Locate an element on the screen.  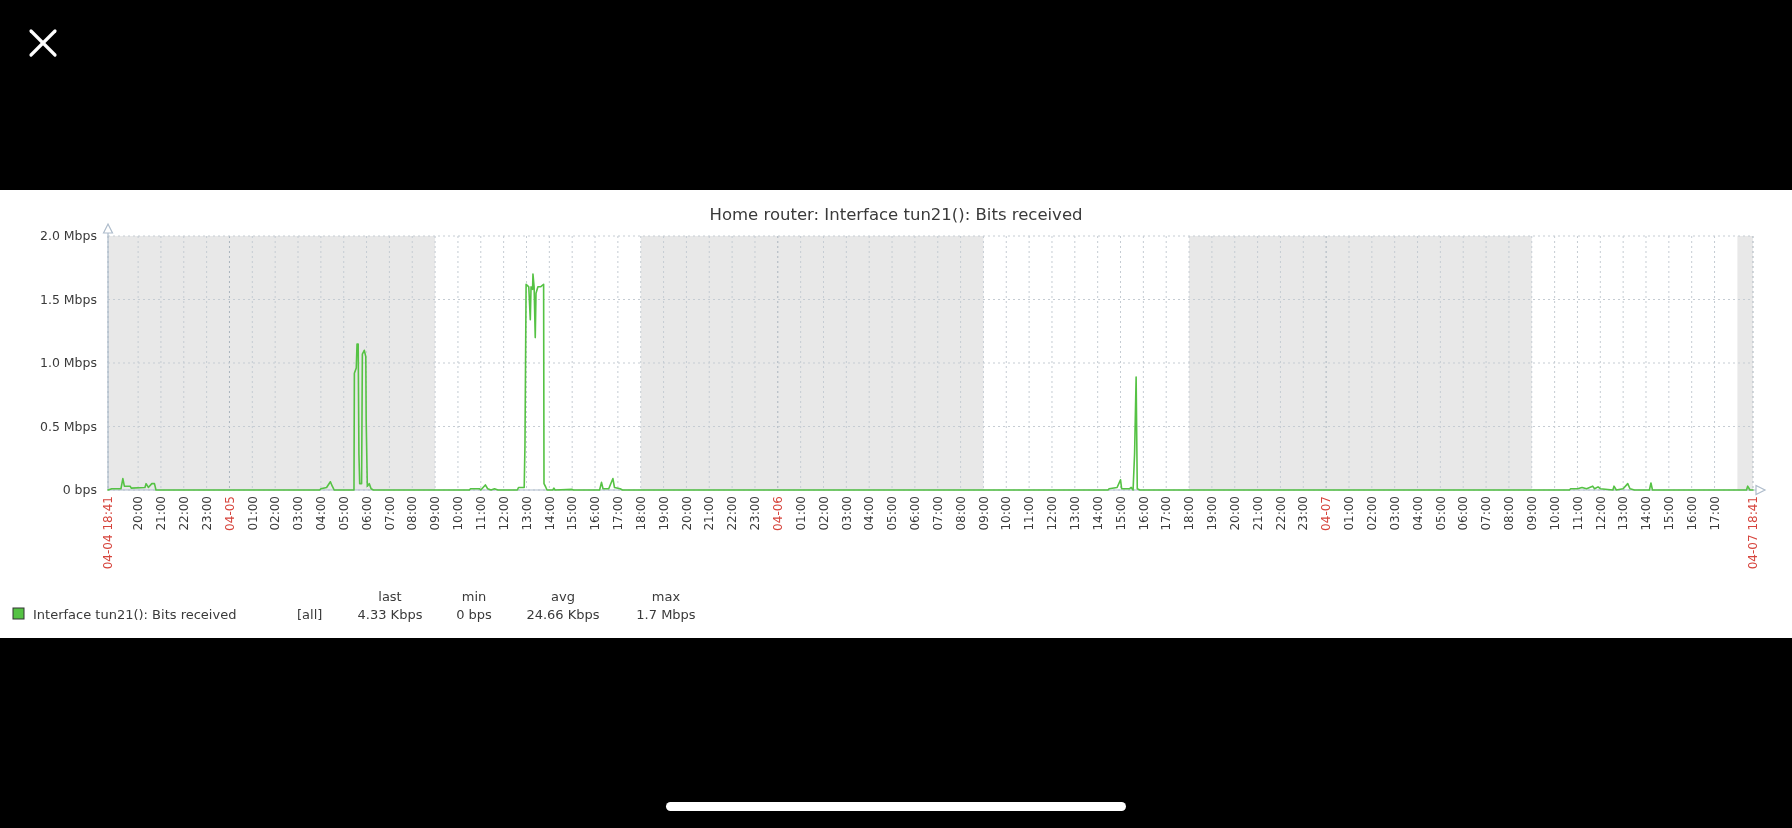
y-tick-label: 2.0 Mbps is located at coordinates (68, 236).